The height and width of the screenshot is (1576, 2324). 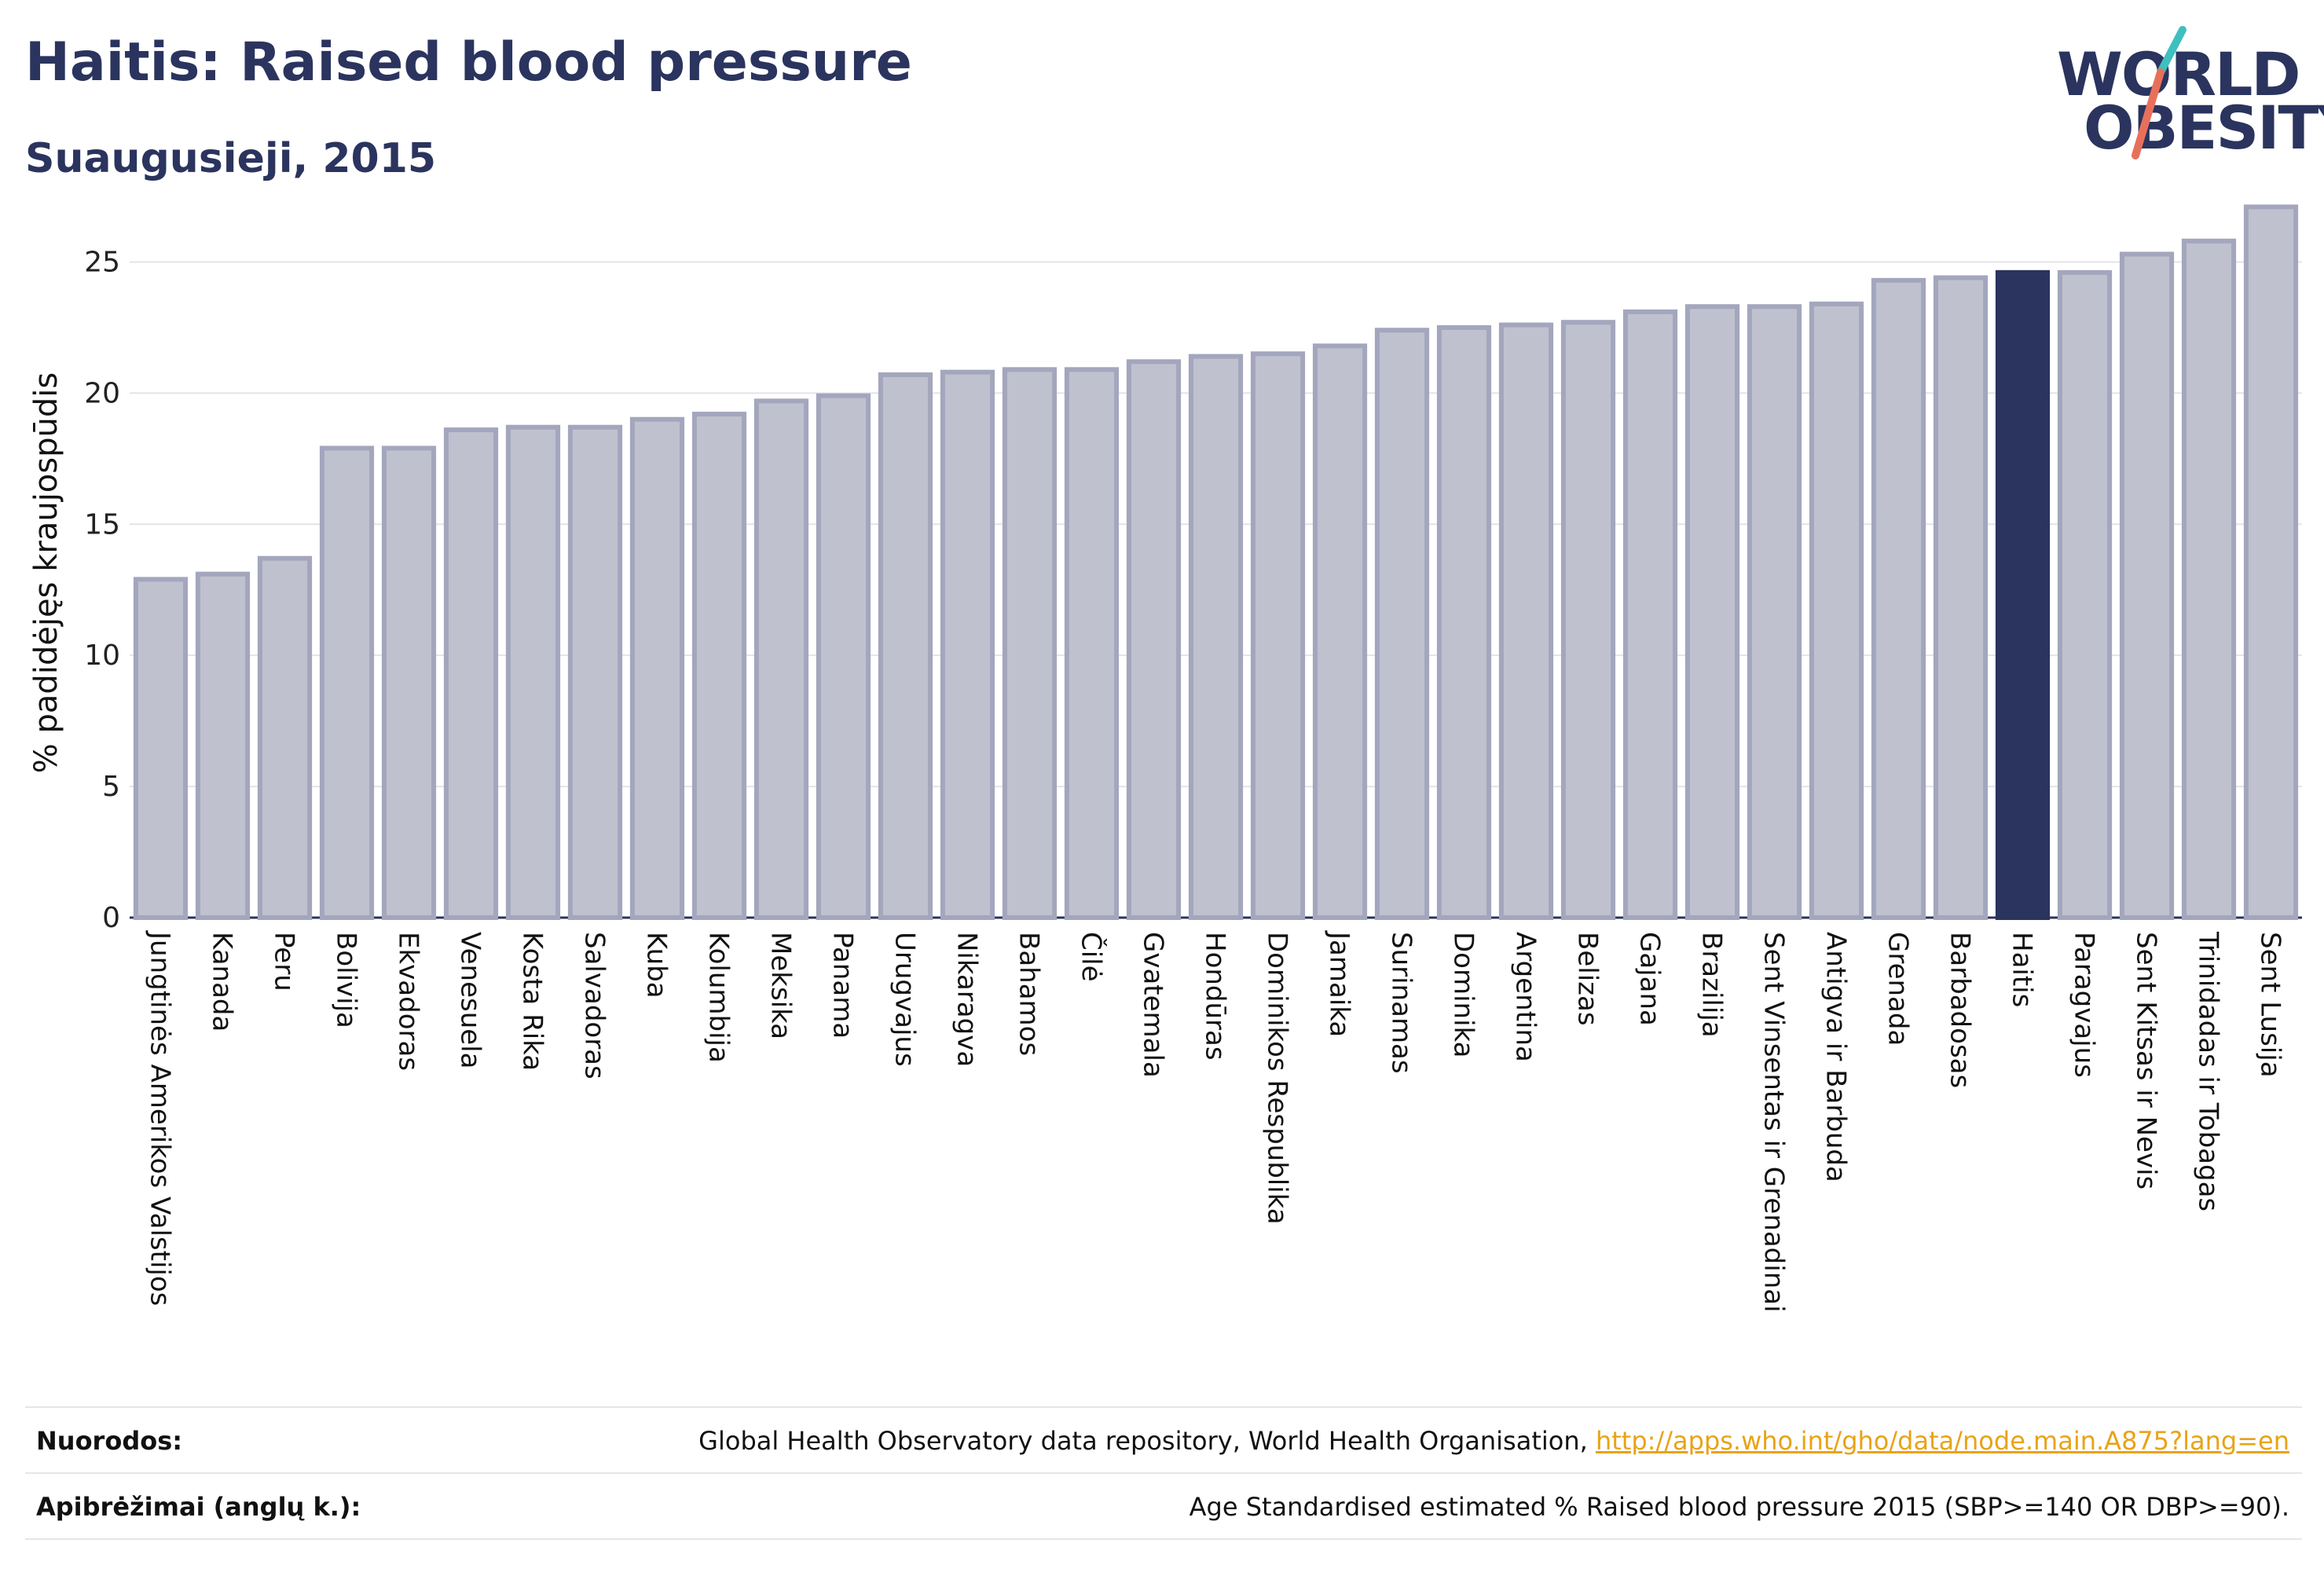 What do you see at coordinates (1339, 983) in the screenshot?
I see `x-tick-label: Jamaika` at bounding box center [1339, 983].